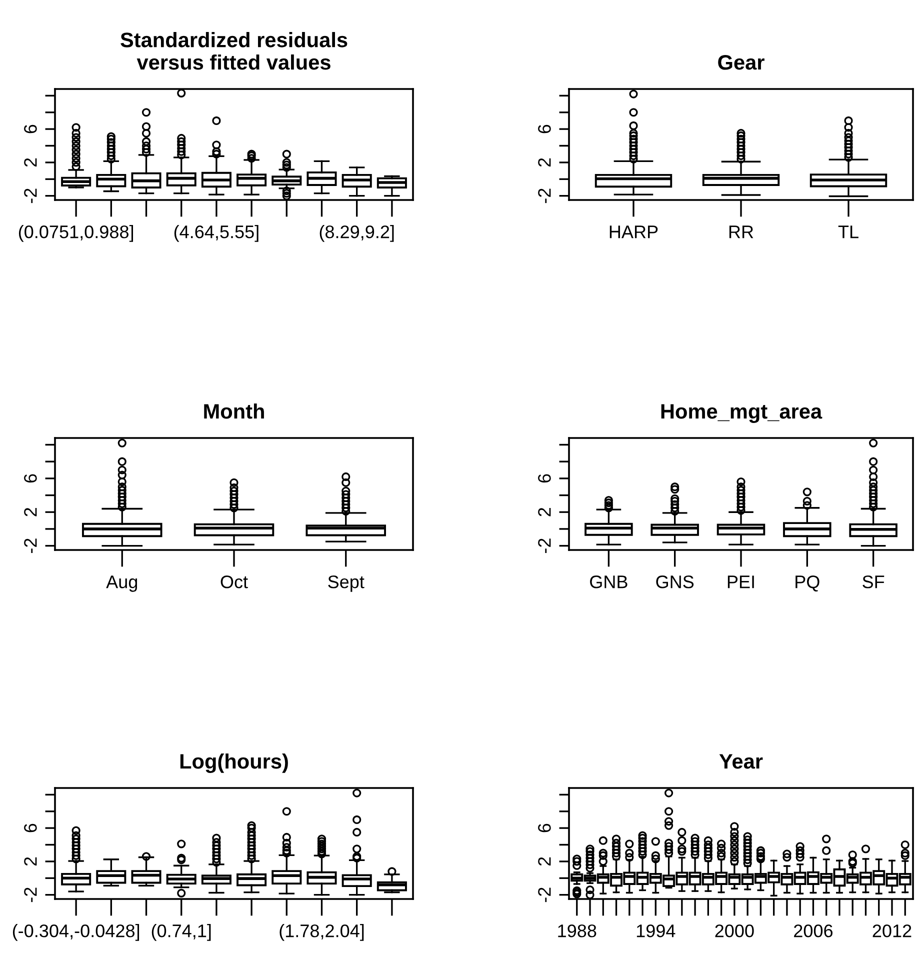 This screenshot has height=954, width=917. I want to click on chart-title: Standardized residuals versus fitted values, so click(234, 51).